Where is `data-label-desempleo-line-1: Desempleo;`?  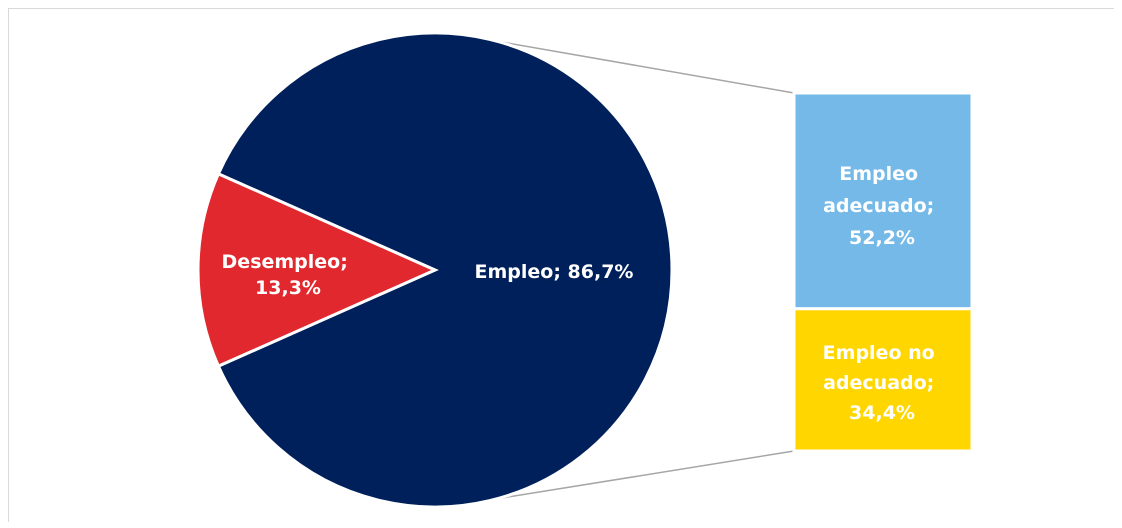 data-label-desempleo-line-1: Desempleo; is located at coordinates (285, 262).